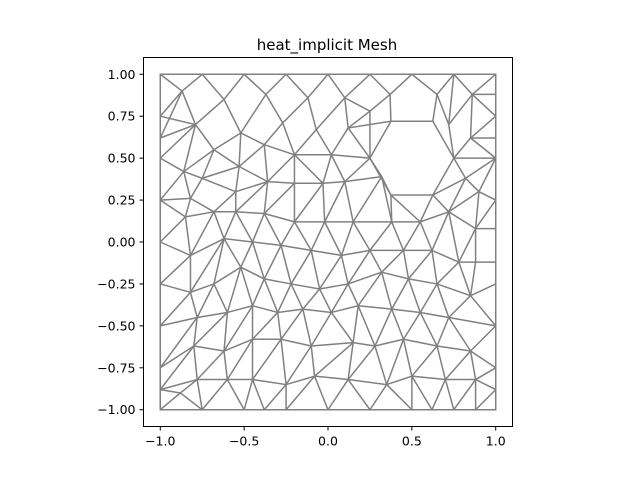 This screenshot has width=640, height=480. I want to click on y-tick-label: −1.00, so click(116, 409).